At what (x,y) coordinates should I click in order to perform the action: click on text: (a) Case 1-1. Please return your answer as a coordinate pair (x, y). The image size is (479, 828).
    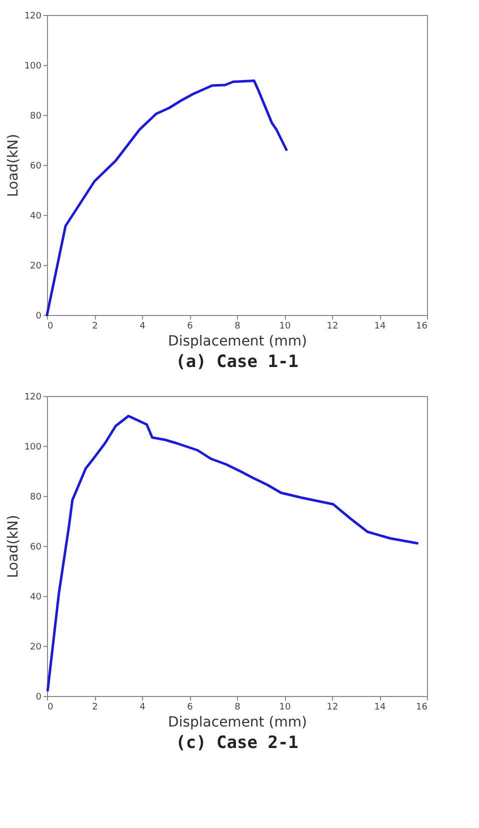
    Looking at the image, I should click on (237, 362).